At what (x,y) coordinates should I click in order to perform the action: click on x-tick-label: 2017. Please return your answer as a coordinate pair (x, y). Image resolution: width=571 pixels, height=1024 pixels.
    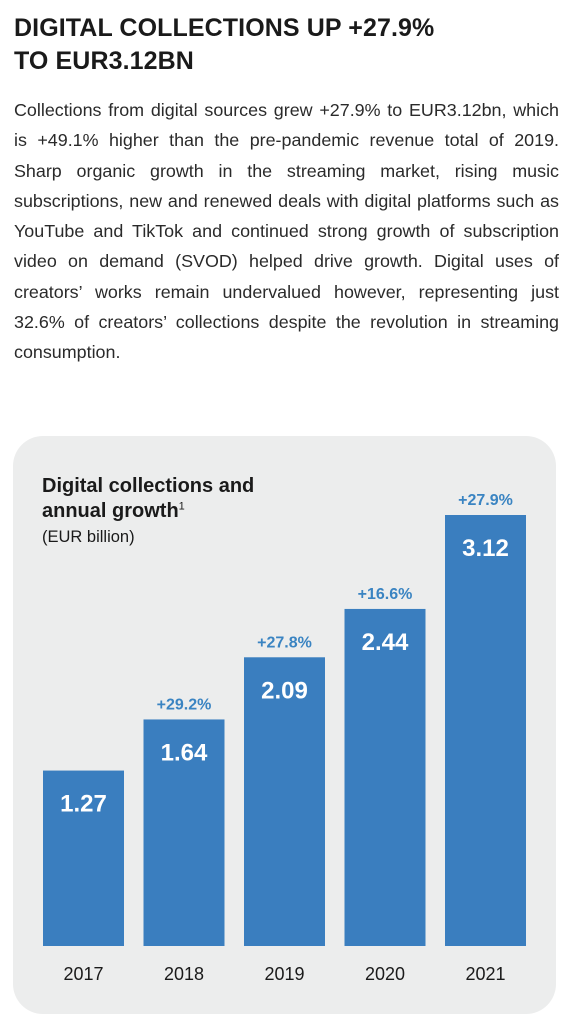
    Looking at the image, I should click on (83, 974).